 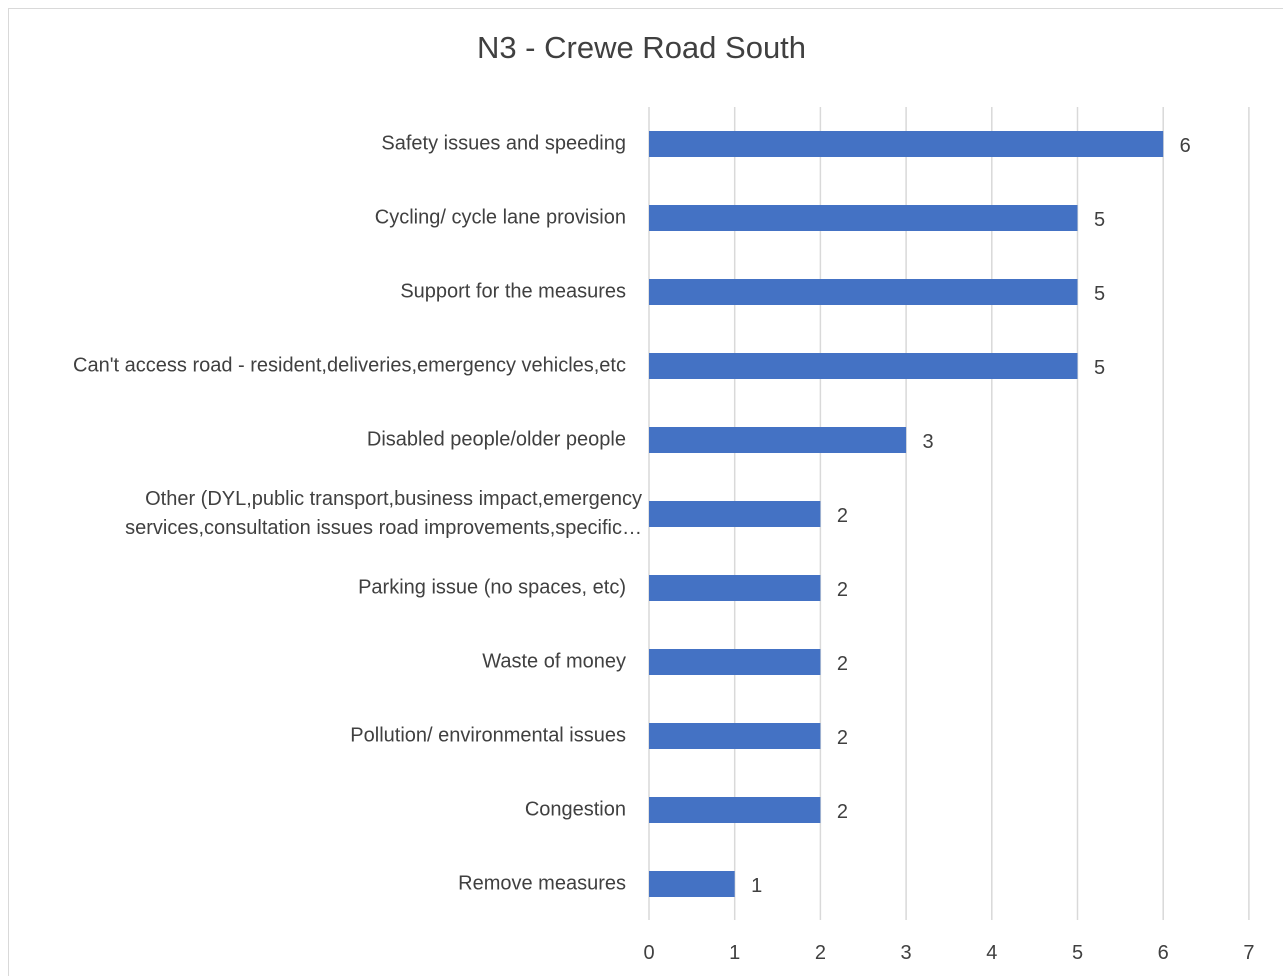 What do you see at coordinates (1248, 953) in the screenshot?
I see `x-tick-label: 7` at bounding box center [1248, 953].